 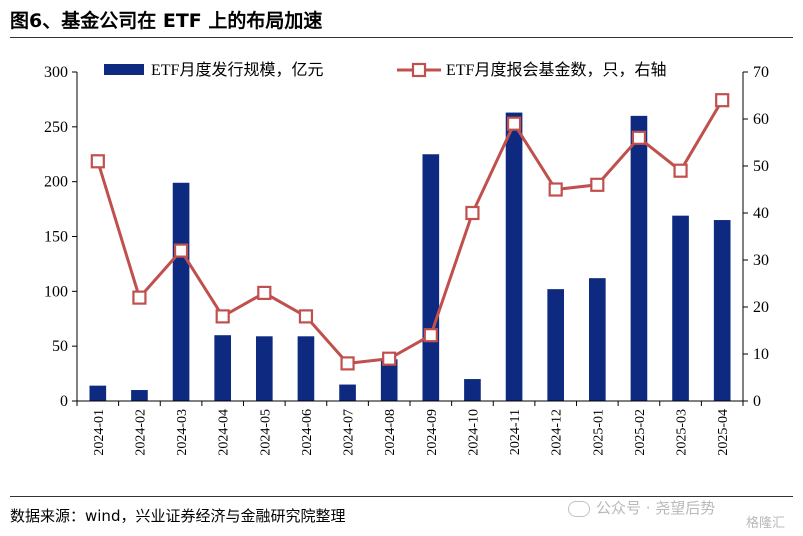 I want to click on right-axis-tick-label: 0, so click(x=757, y=401).